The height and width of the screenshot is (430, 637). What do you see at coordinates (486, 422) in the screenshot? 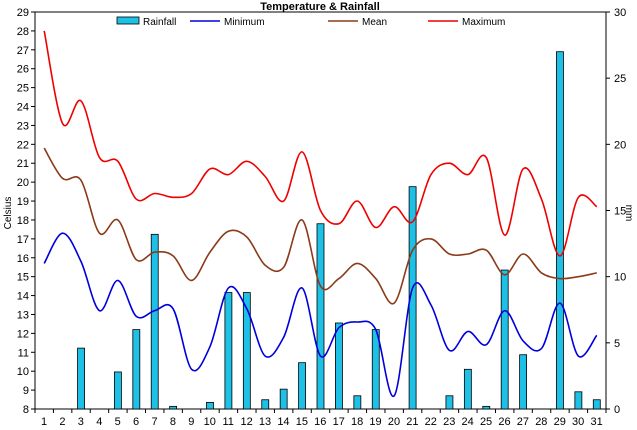
I see `x-tick-label: 25` at bounding box center [486, 422].